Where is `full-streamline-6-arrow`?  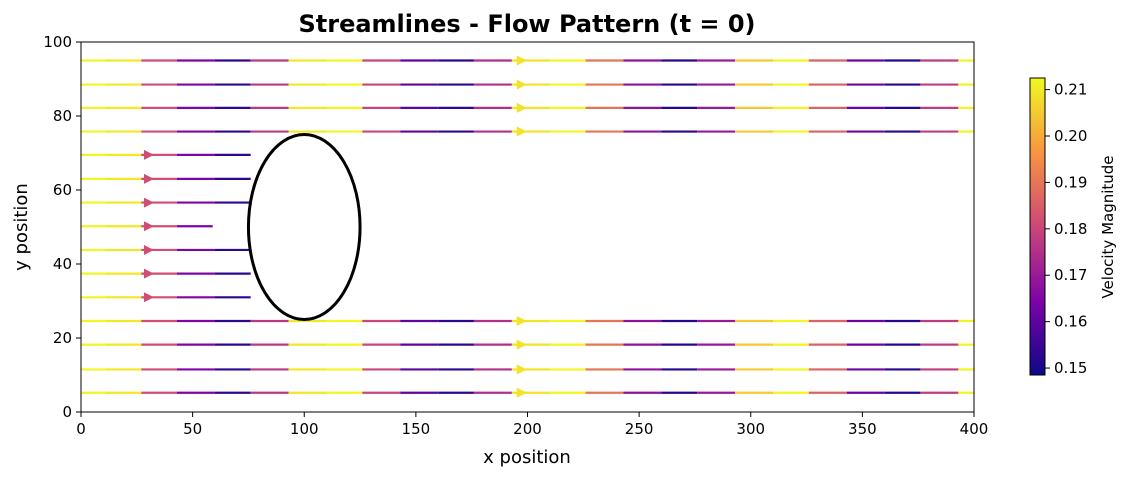 full-streamline-6-arrow is located at coordinates (521, 369).